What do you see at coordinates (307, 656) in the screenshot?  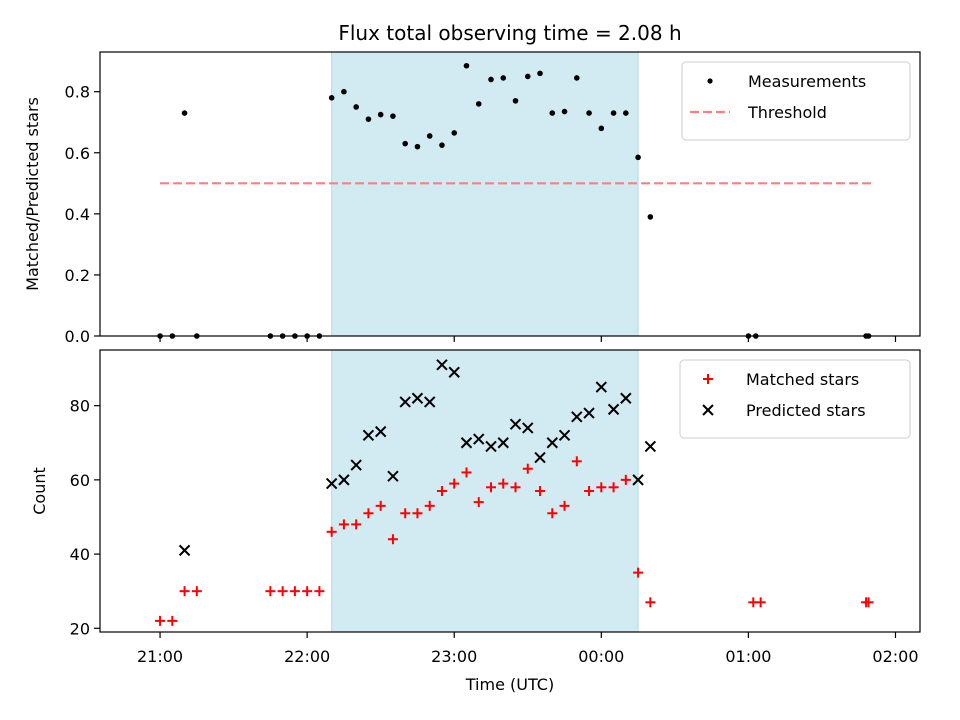 I see `x-tick-label: 22:00` at bounding box center [307, 656].